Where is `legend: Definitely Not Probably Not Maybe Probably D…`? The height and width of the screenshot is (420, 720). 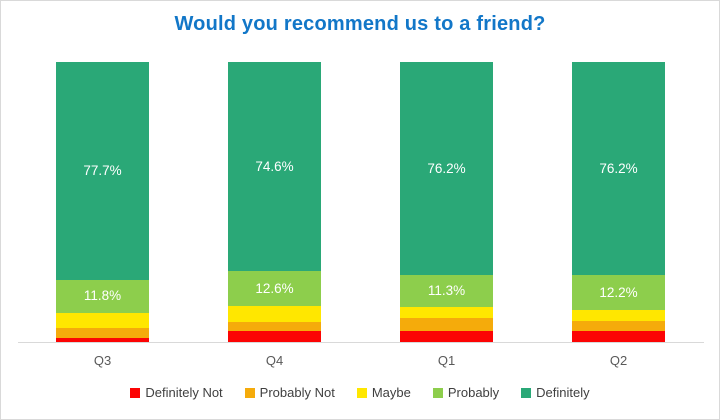 legend: Definitely Not Probably Not Maybe Probably D… is located at coordinates (360, 392).